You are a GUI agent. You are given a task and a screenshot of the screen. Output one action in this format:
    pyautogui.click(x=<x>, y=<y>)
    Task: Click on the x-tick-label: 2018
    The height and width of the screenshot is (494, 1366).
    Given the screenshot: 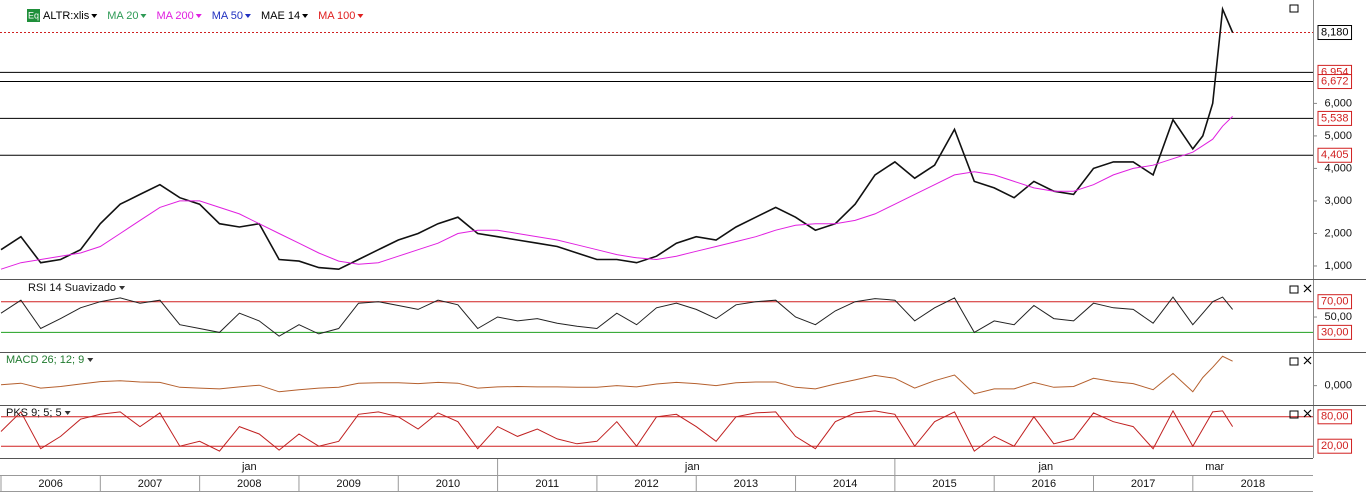 What is the action you would take?
    pyautogui.click(x=1253, y=484)
    